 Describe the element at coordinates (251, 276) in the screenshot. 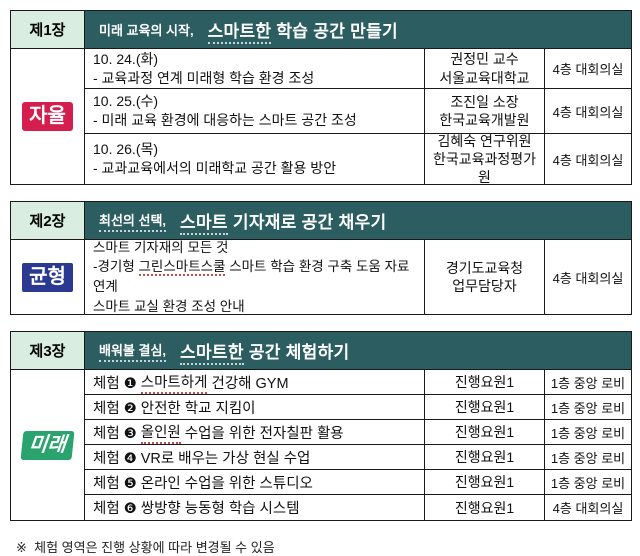

I see `topic-line-2: -경기형 그린스마트스쿨 스마트 학습 환경 구축 도움 자료 연계` at that location.